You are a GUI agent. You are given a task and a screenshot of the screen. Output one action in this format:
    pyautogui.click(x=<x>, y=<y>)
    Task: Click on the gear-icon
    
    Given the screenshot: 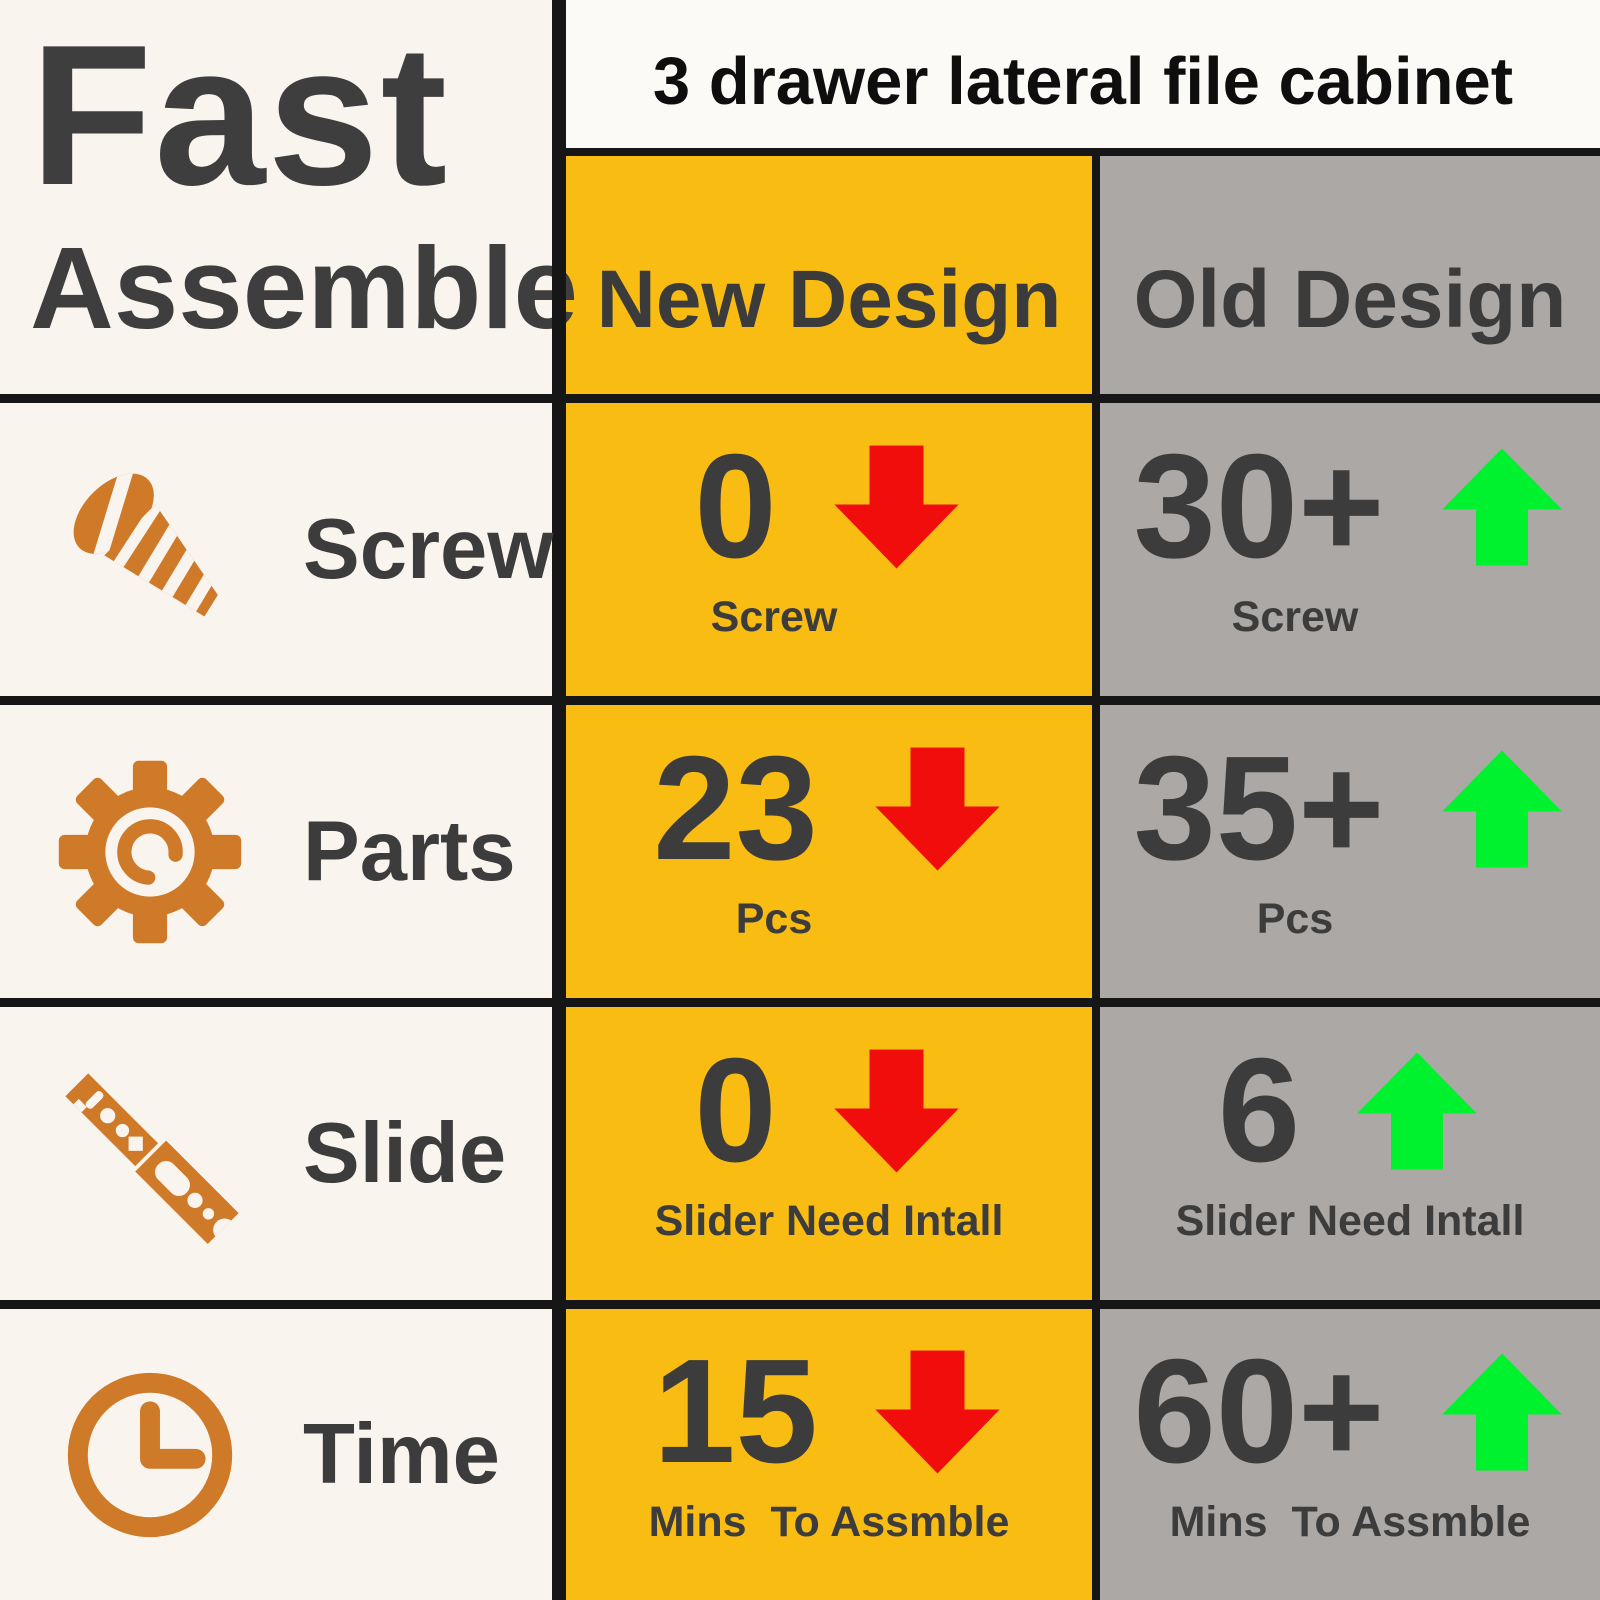 What is the action you would take?
    pyautogui.click(x=150, y=852)
    